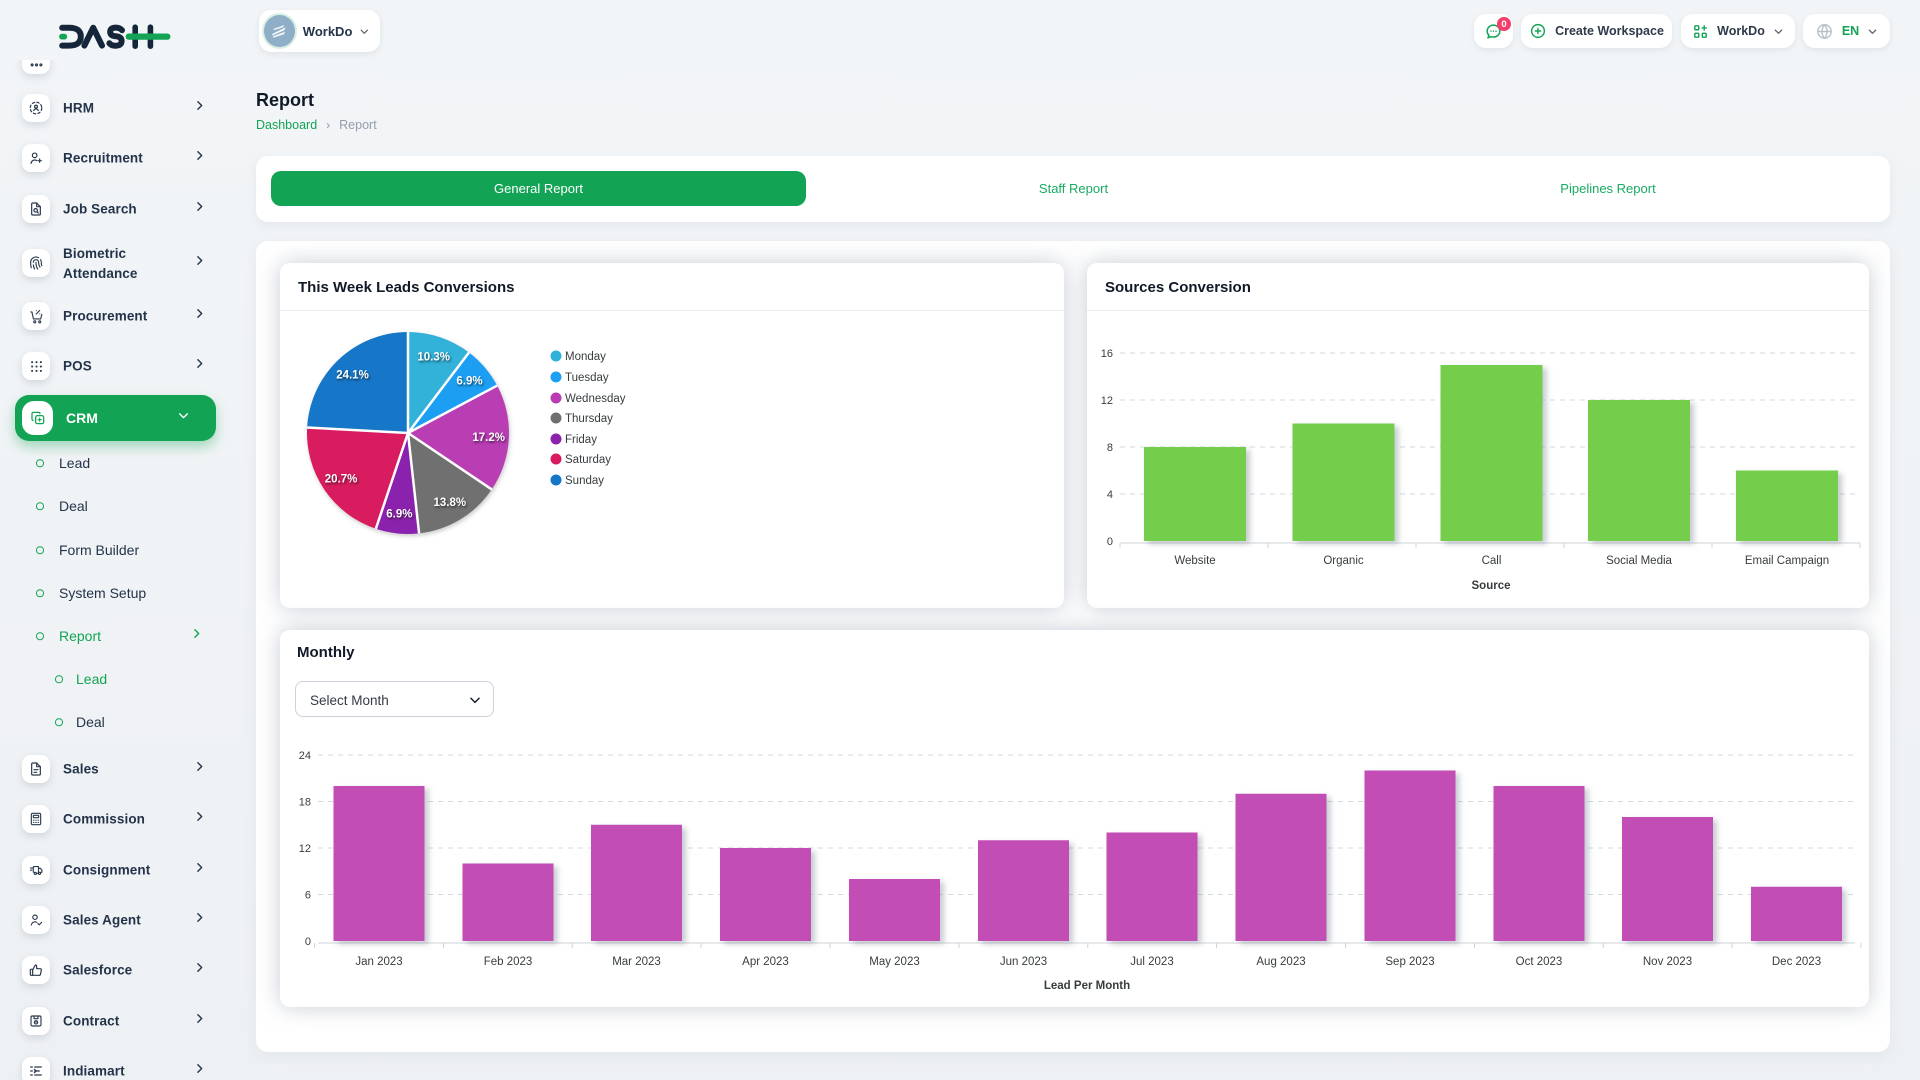 The image size is (1920, 1080). I want to click on svg-text: Jun 2023, so click(1023, 962).